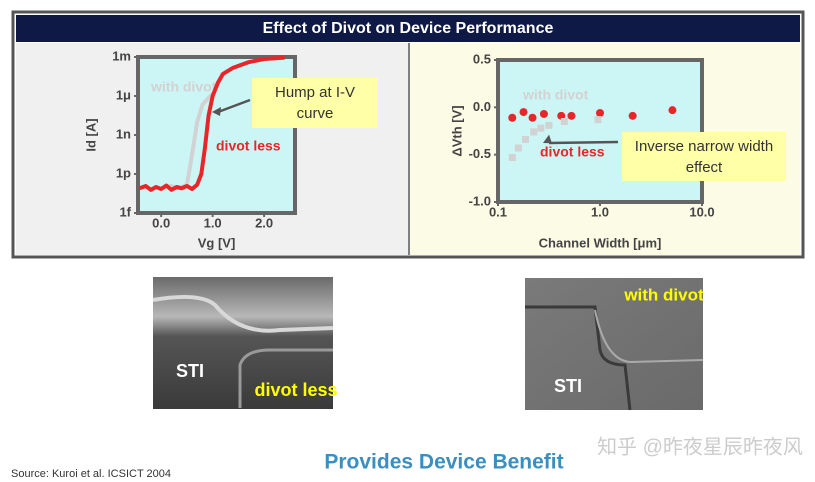 The width and height of the screenshot is (815, 482). Describe the element at coordinates (614, 344) in the screenshot. I see `sem-image-right: STI with divot` at that location.